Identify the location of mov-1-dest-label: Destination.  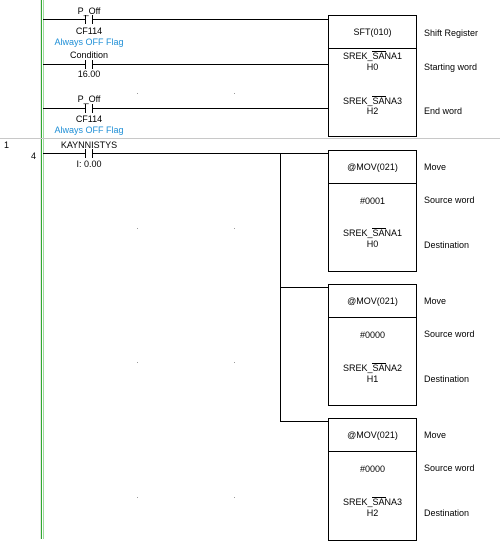
(447, 245).